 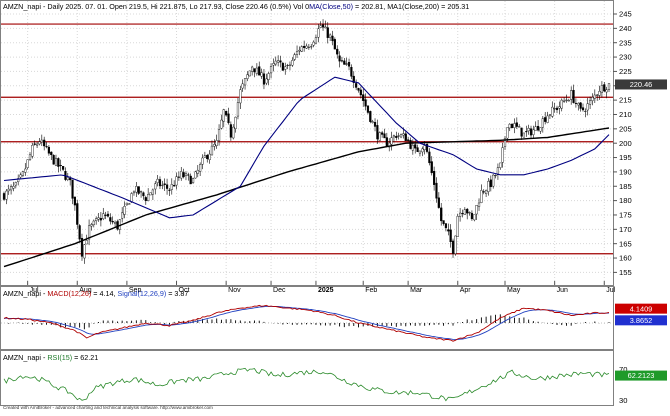 I want to click on y-tick-label: 170, so click(x=625, y=229).